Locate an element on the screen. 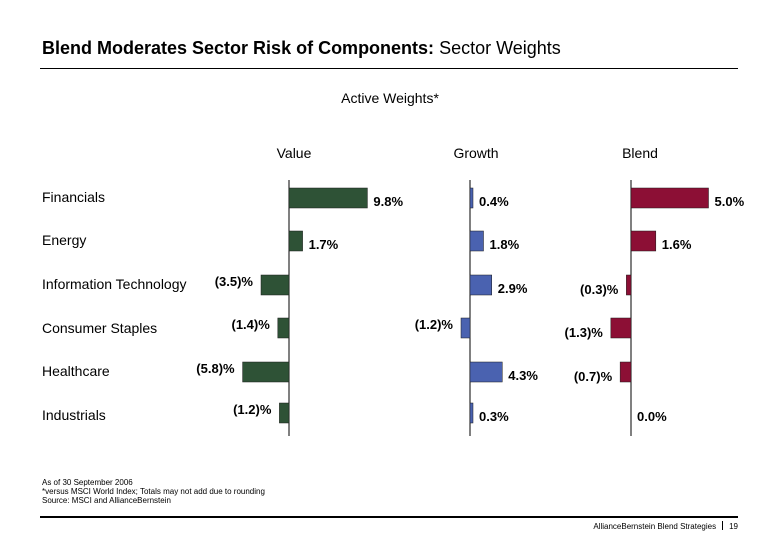 Image resolution: width=780 pixels, height=540 pixels. blend-label-energy: 1.6% is located at coordinates (677, 244).